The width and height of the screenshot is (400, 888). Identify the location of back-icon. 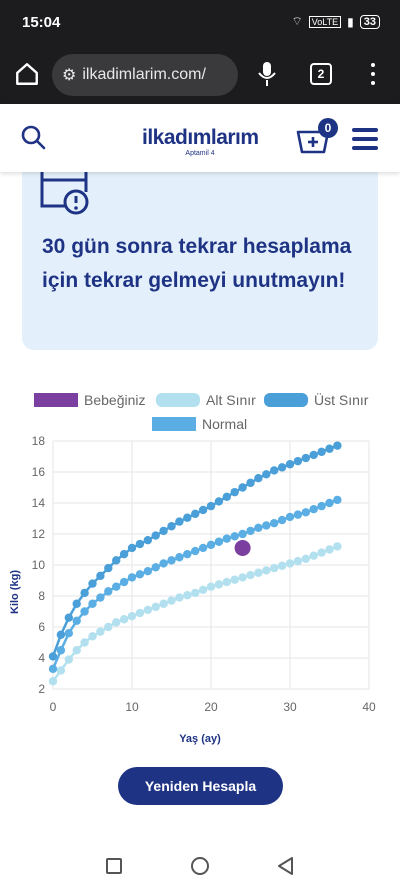
(285, 866).